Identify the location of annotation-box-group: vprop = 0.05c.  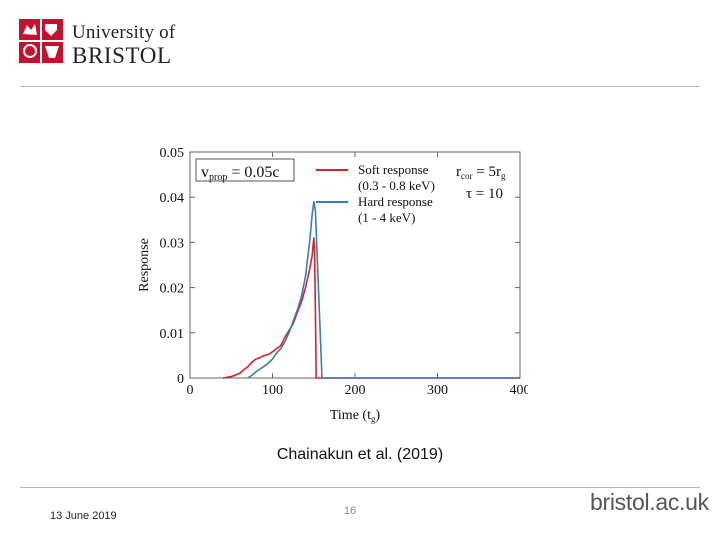
(245, 170).